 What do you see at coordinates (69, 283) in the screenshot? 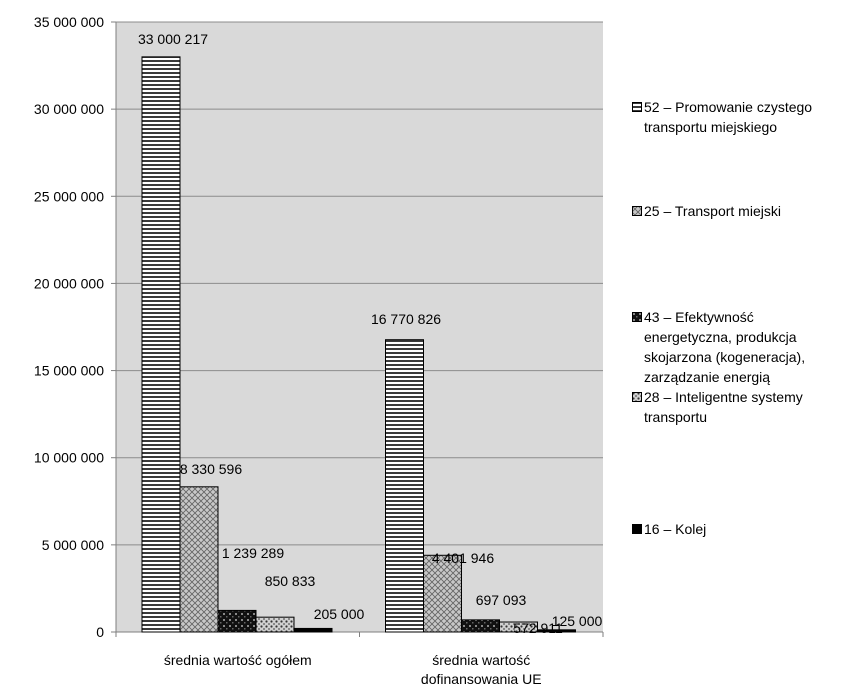
I see `y-tick-label: 20 000 000` at bounding box center [69, 283].